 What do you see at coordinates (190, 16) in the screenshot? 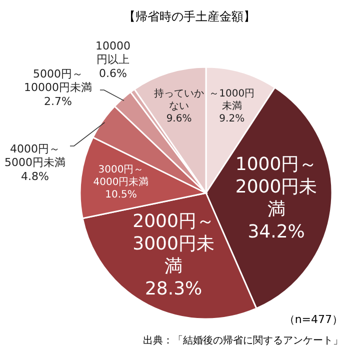
I see `title: 【帰省時の手土産金額】` at bounding box center [190, 16].